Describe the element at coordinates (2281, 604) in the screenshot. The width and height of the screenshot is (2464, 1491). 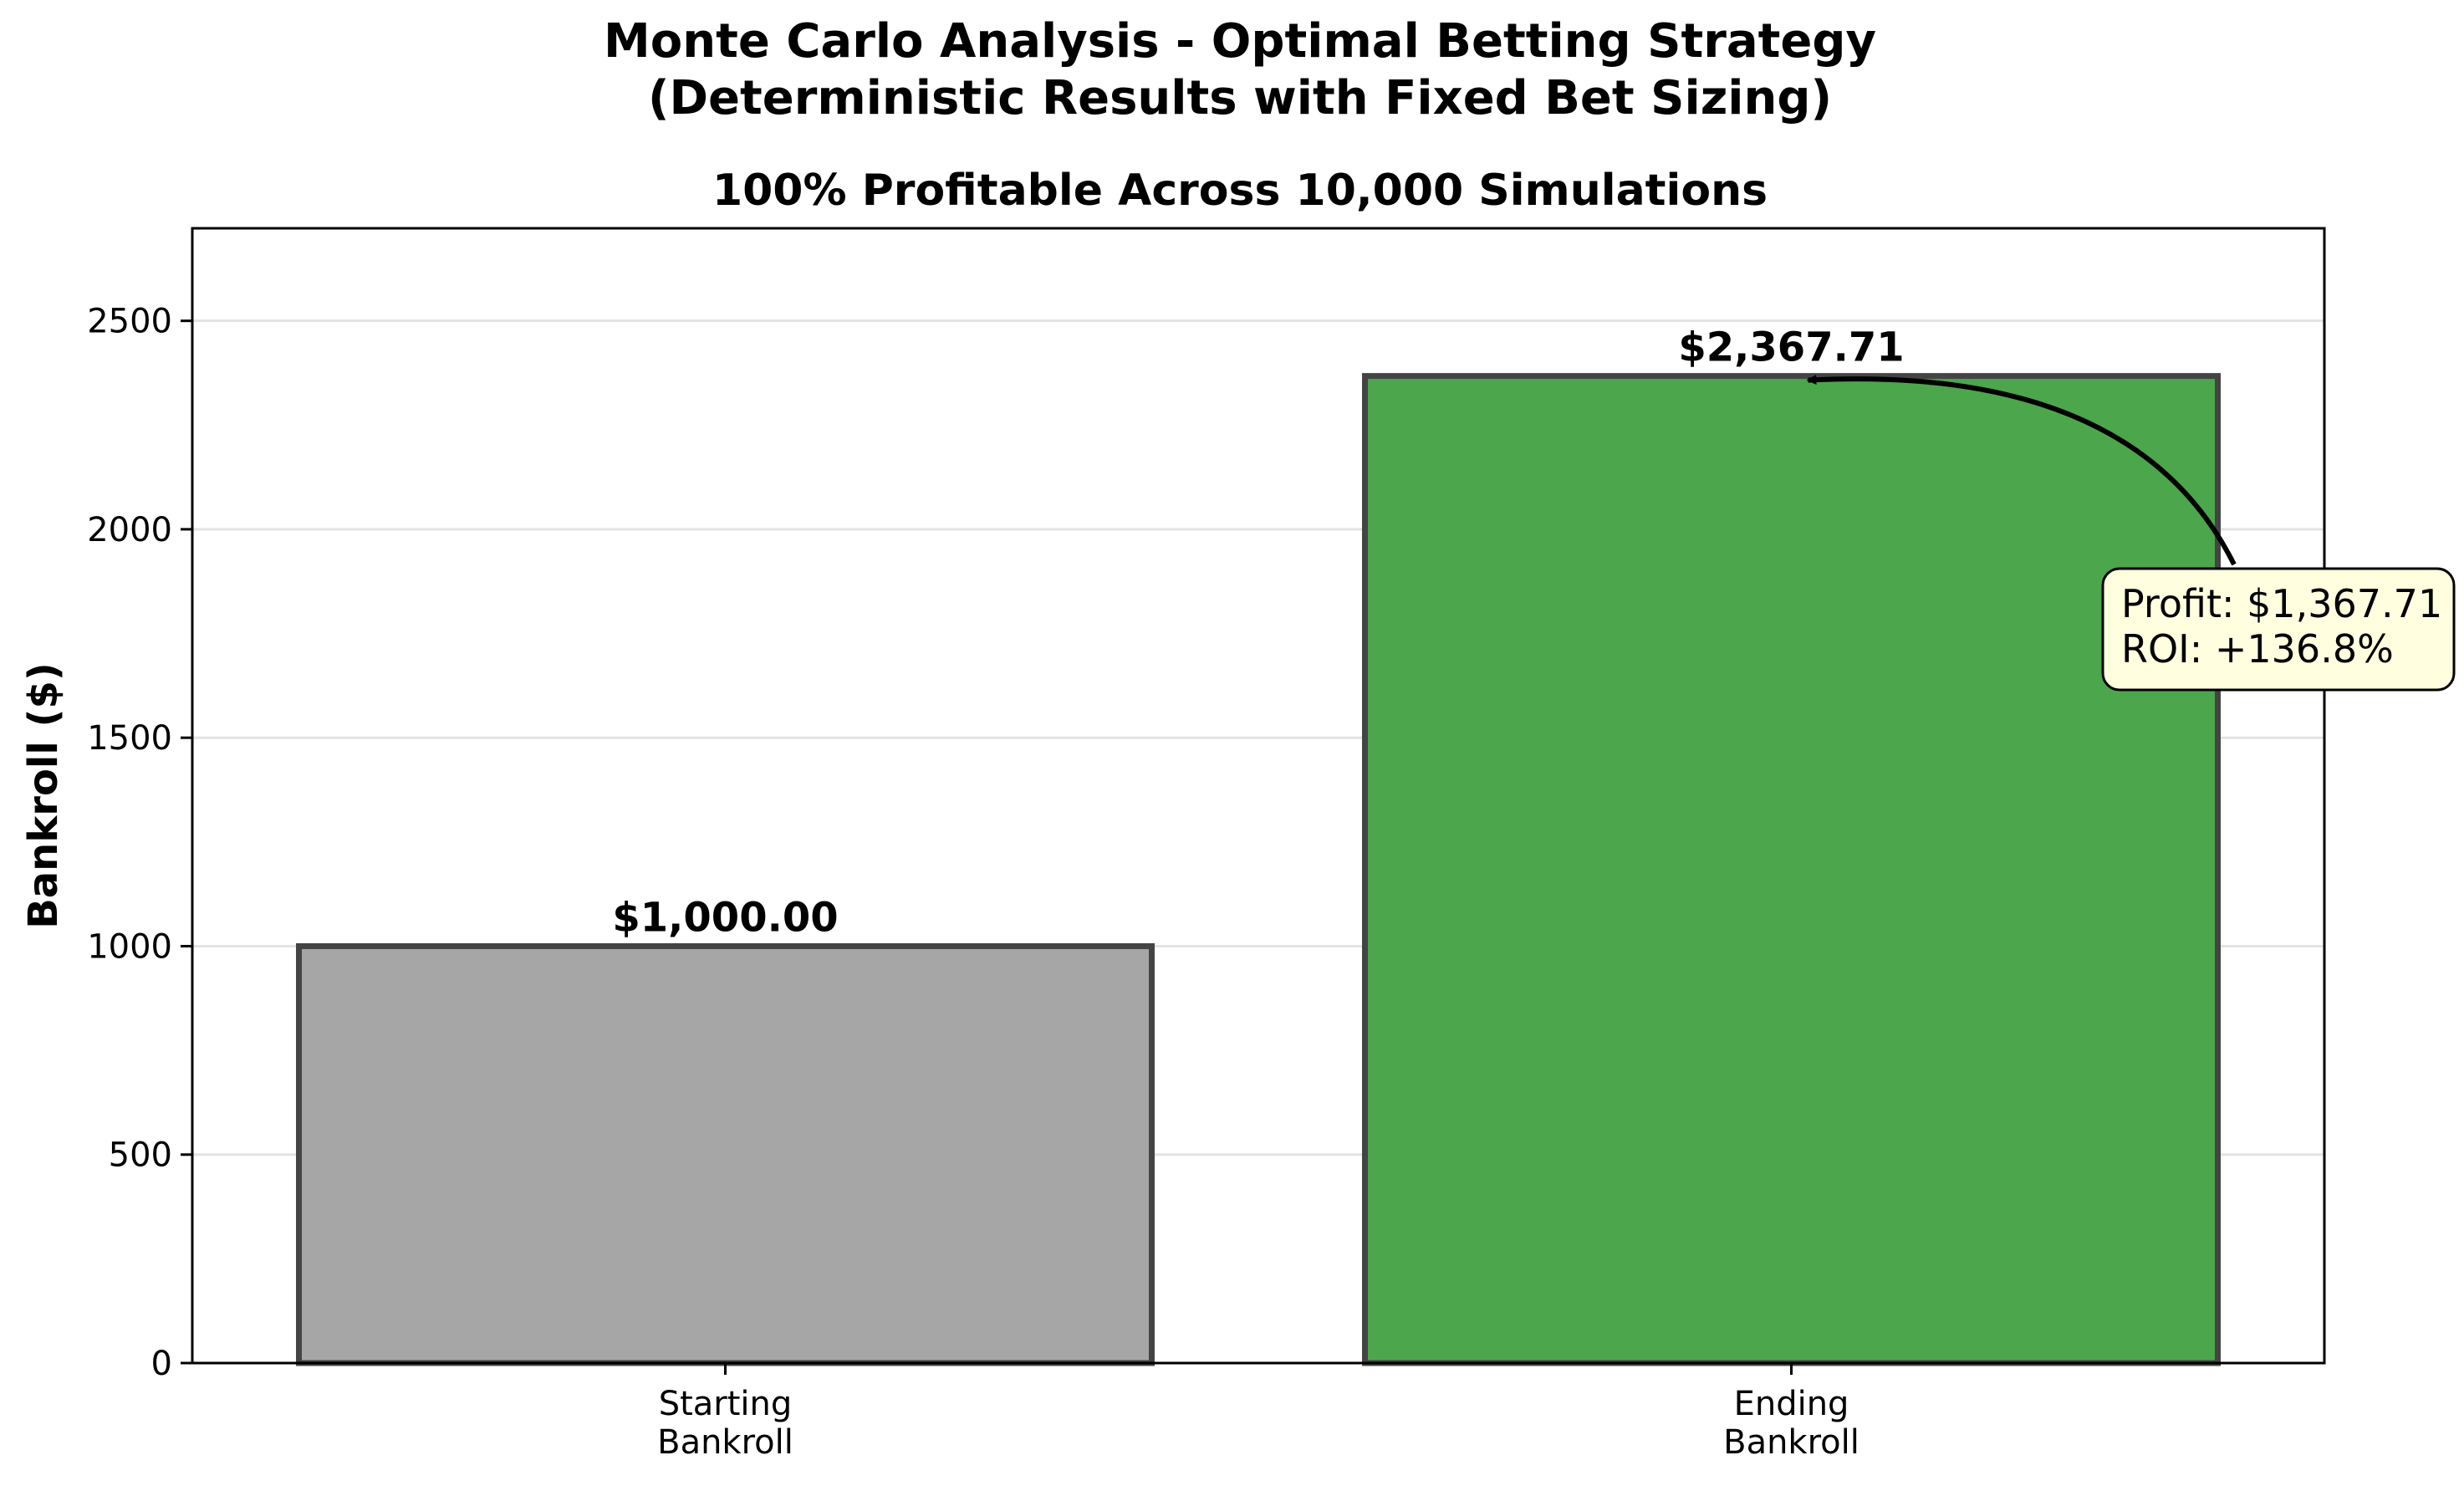
I see `annotation-profit-text: Profit: $1,367.71` at that location.